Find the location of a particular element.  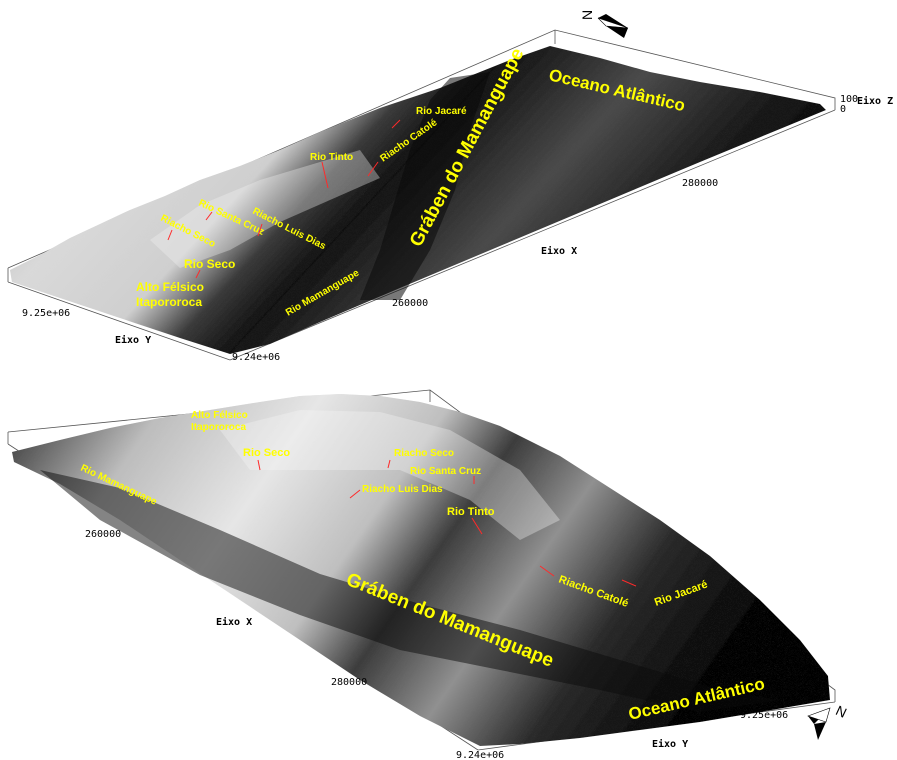

top-tick-z-100: 100 is located at coordinates (849, 99).